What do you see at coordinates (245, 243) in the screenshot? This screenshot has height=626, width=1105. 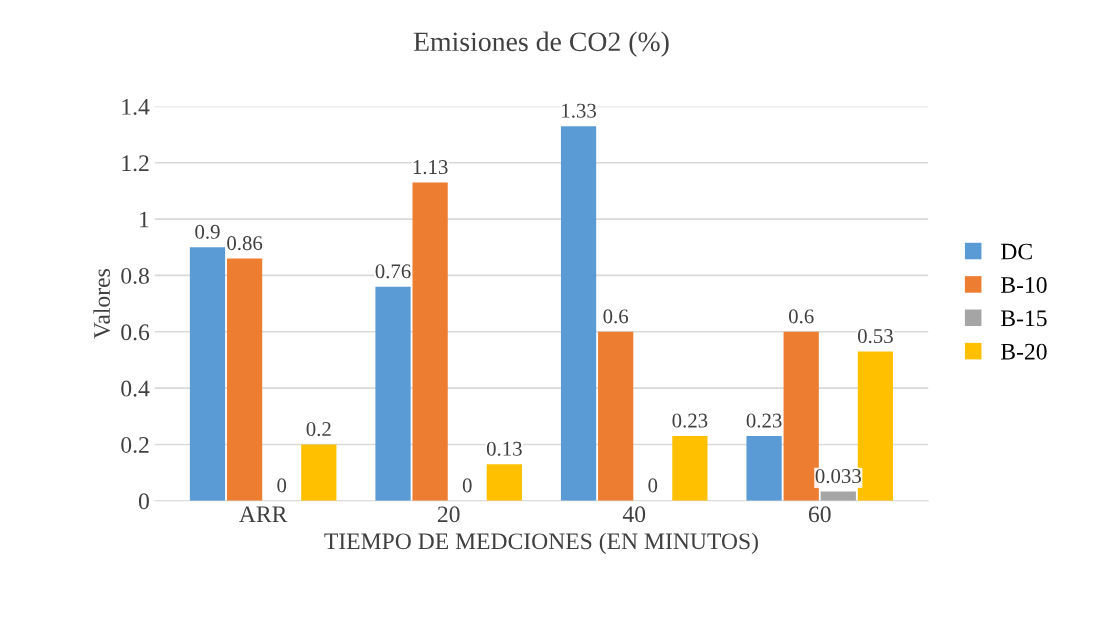 I see `data-label: 0.86` at bounding box center [245, 243].